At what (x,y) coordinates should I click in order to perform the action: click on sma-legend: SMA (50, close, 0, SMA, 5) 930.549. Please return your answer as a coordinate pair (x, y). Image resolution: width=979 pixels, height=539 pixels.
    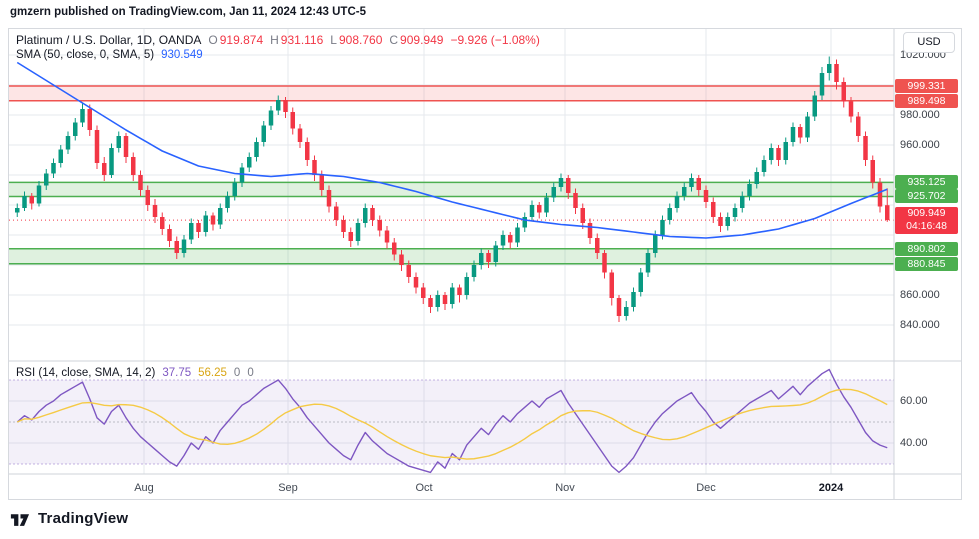
    Looking at the image, I should click on (109, 55).